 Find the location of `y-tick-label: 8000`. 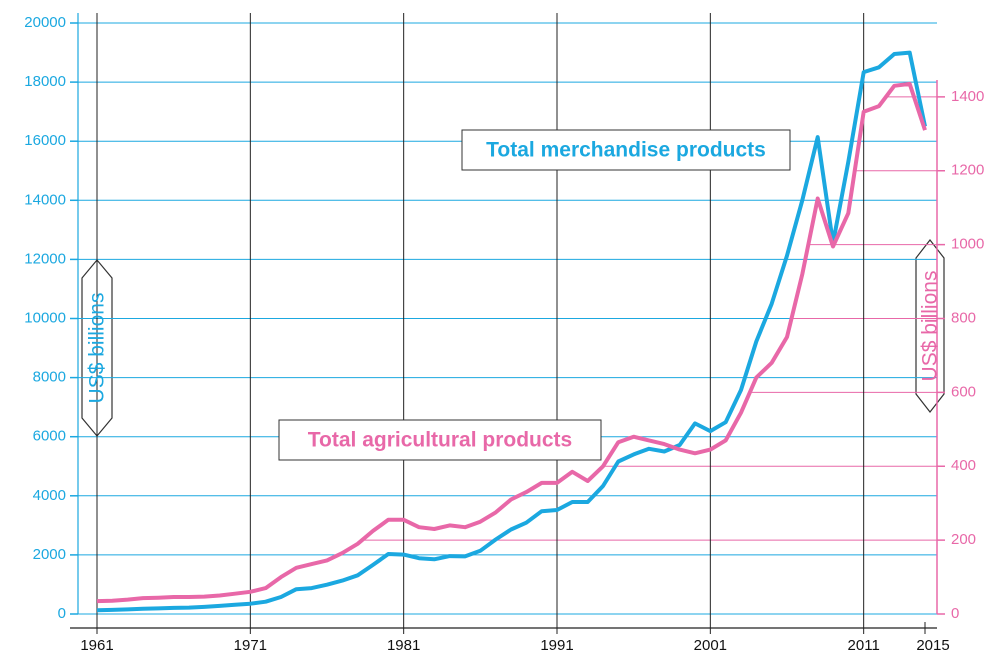

y-tick-label: 8000 is located at coordinates (49, 377).